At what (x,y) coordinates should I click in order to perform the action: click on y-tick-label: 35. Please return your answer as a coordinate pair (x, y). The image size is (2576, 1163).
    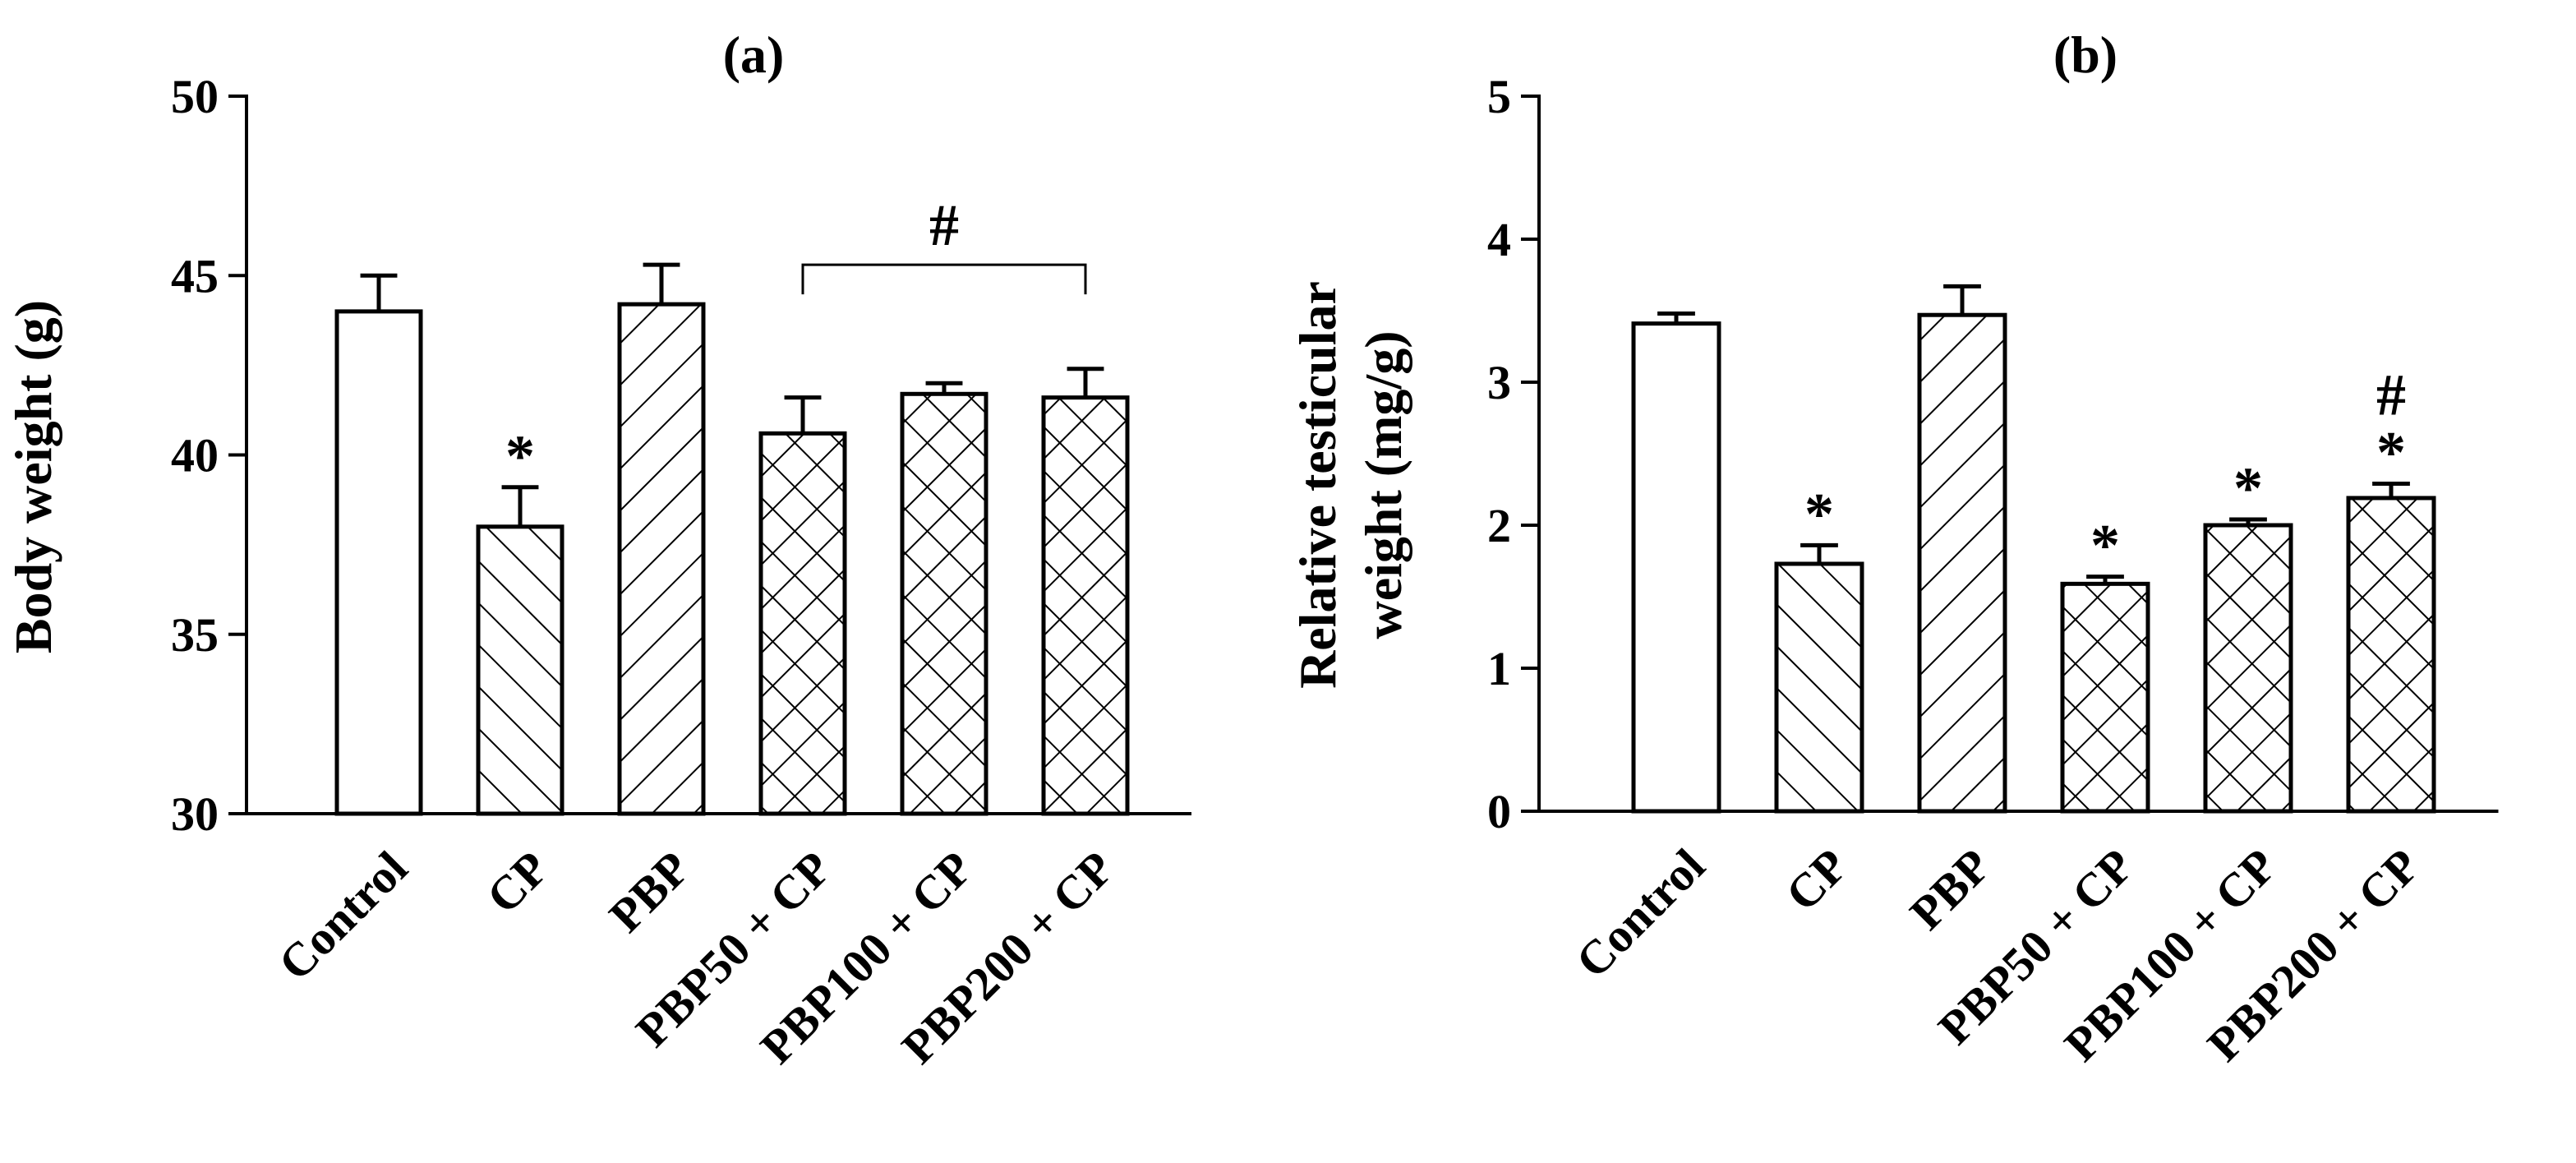
    Looking at the image, I should click on (195, 635).